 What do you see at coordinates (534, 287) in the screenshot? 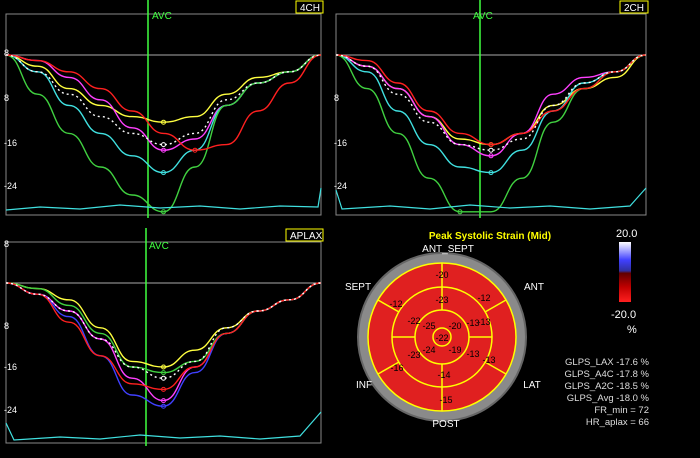
I see `bullseye-label-ant: ANT` at bounding box center [534, 287].